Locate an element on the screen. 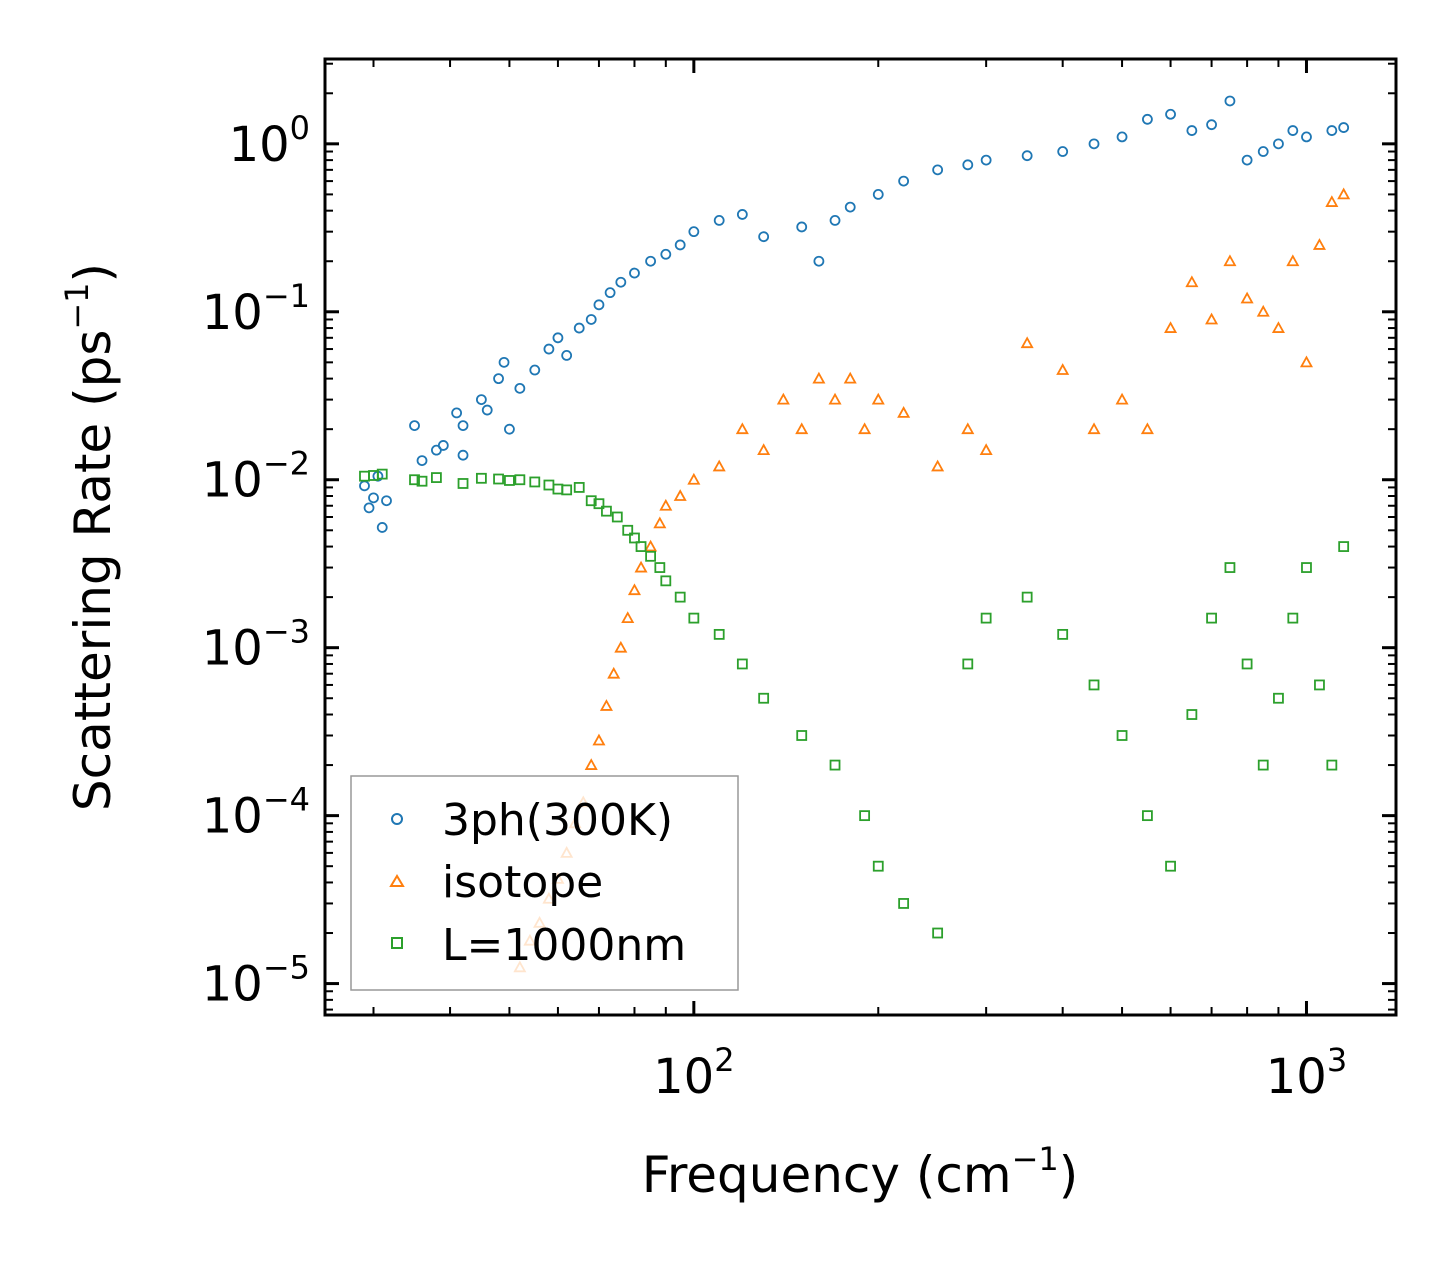 The width and height of the screenshot is (1455, 1265). x-tick-label: 103 is located at coordinates (1306, 1073).